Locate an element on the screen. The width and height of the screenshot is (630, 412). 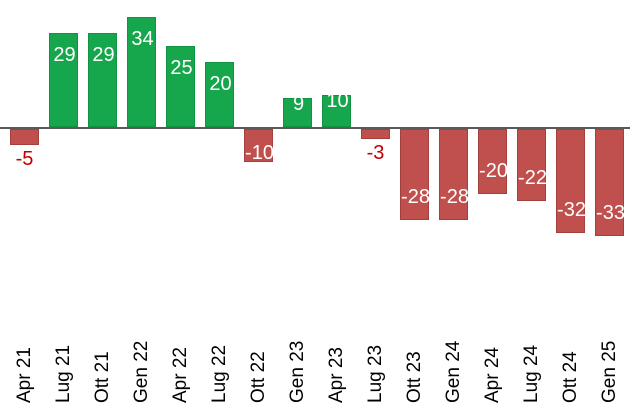
x-axis-tick-label-lug-21: Lug 21 is located at coordinates (63, 373).